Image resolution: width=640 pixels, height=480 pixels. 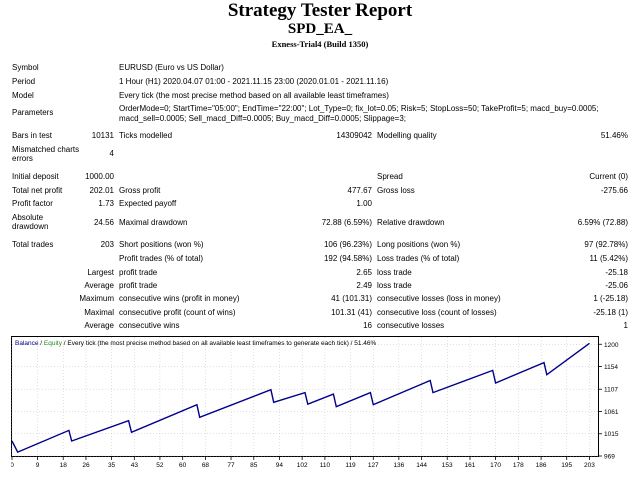 I want to click on x-tick-label: 195, so click(x=566, y=465).